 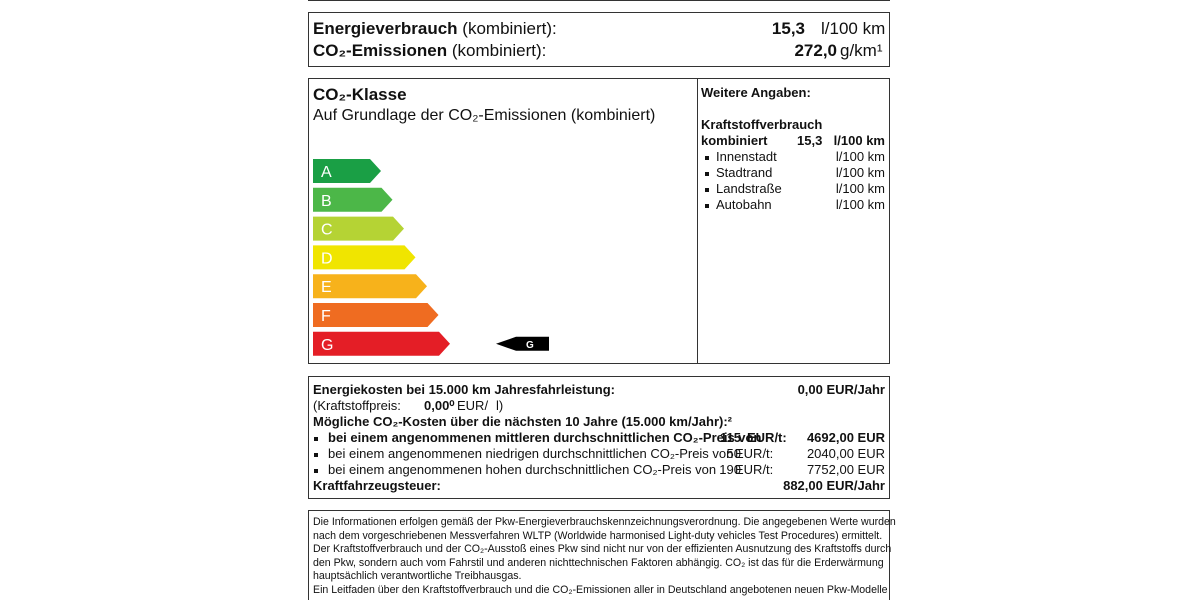 What do you see at coordinates (357, 405) in the screenshot?
I see `fuel-price-label: (Kraftstoffpreis:` at bounding box center [357, 405].